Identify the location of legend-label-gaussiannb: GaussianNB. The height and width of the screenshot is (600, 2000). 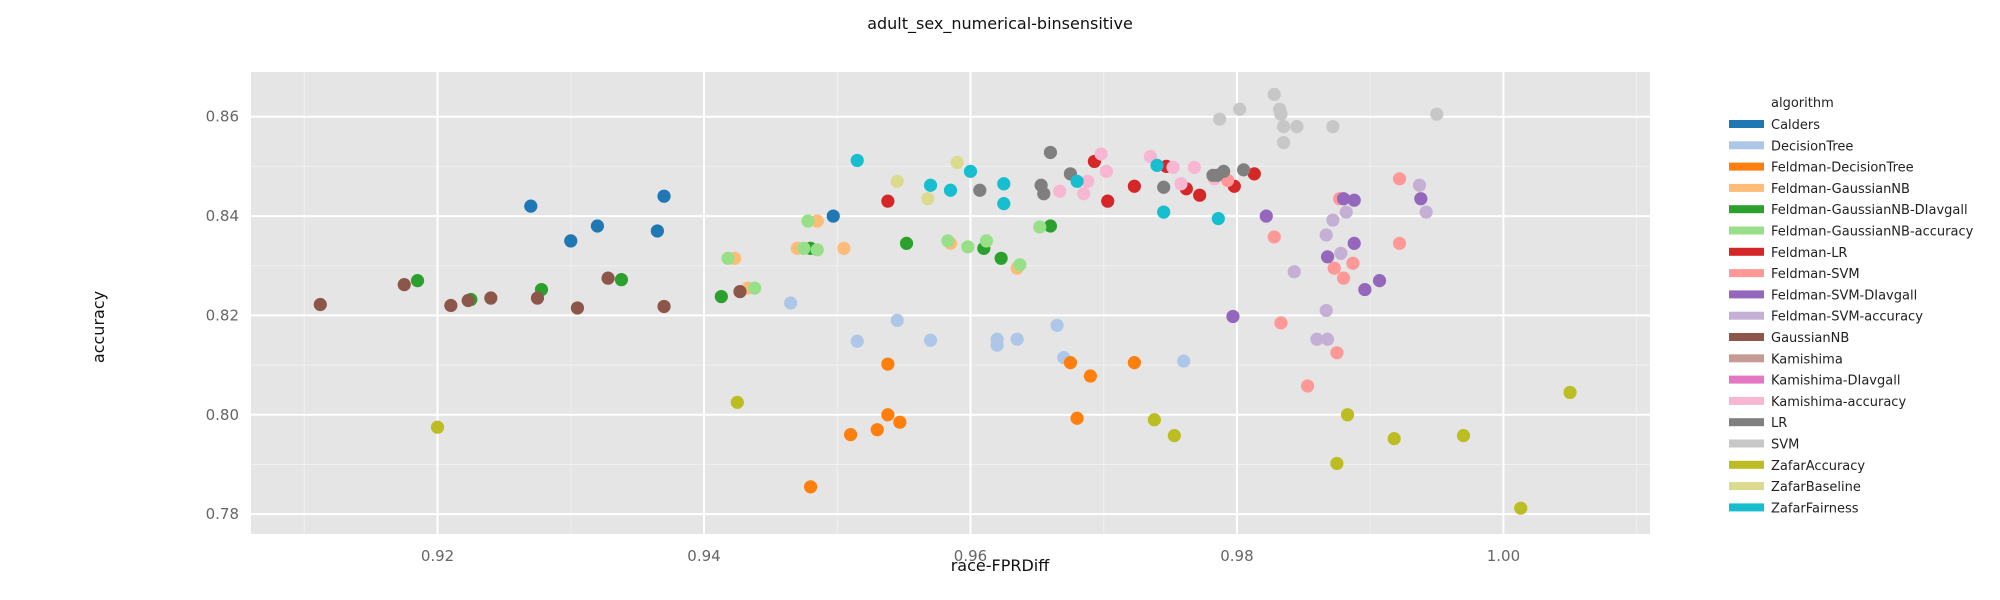
(1810, 338).